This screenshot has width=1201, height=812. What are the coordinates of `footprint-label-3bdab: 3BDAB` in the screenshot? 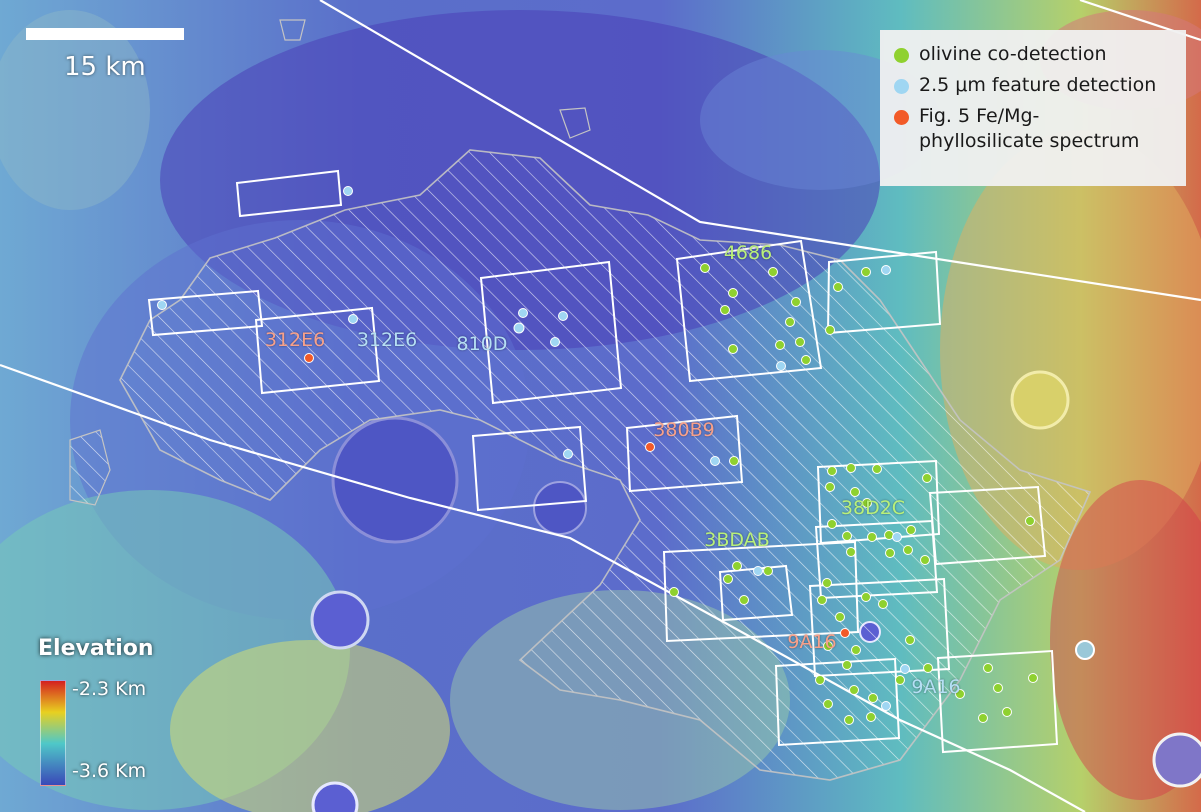 It's located at (737, 540).